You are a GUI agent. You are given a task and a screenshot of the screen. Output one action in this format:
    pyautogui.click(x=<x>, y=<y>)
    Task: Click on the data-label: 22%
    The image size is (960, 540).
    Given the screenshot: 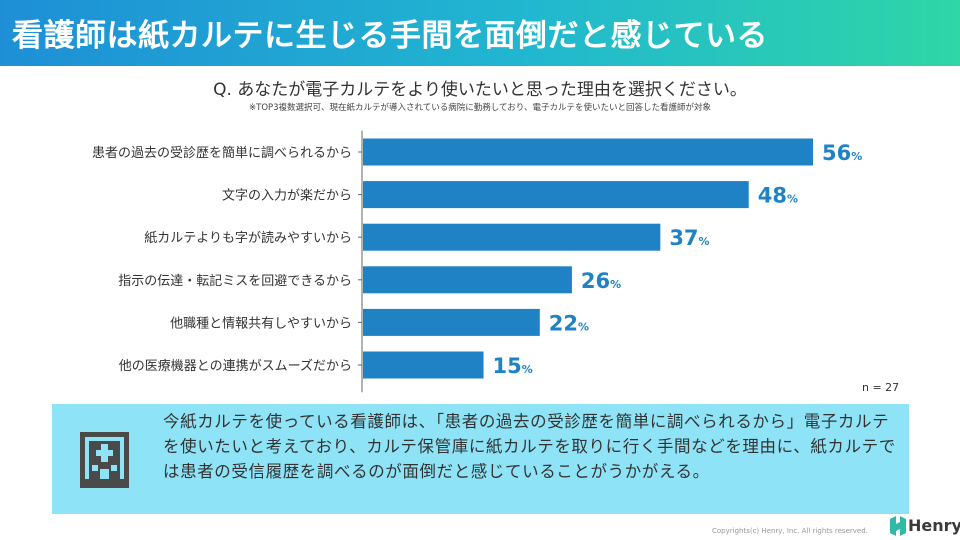 What is the action you would take?
    pyautogui.click(x=569, y=323)
    